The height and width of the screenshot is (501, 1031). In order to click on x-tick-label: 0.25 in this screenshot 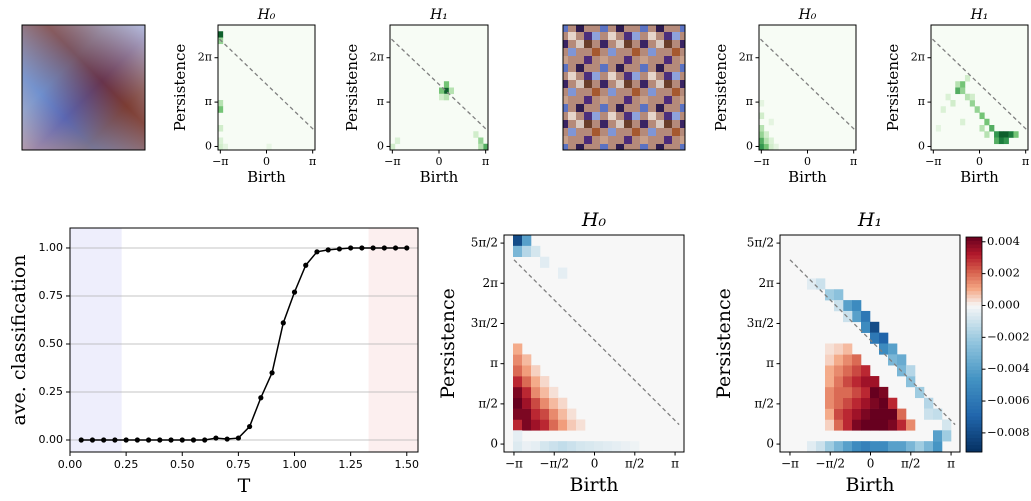, I will do `click(126, 464)`.